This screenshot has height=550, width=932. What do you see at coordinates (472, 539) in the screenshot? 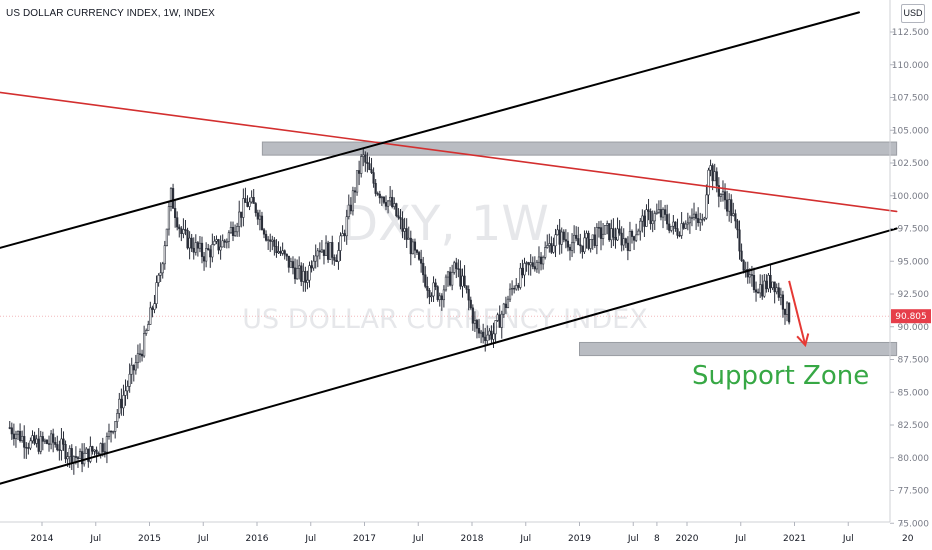
I see `x-tick-label: 2018` at bounding box center [472, 539].